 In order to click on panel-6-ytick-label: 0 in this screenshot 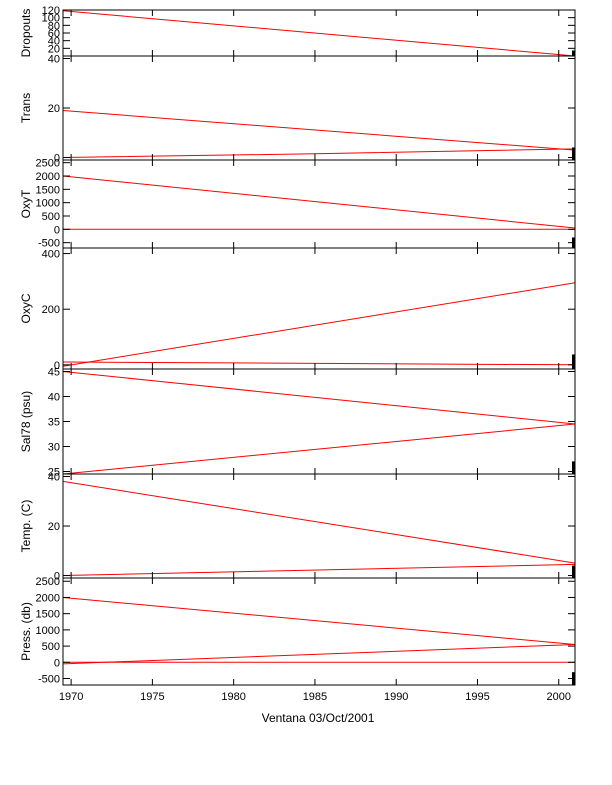, I will do `click(57, 577)`.